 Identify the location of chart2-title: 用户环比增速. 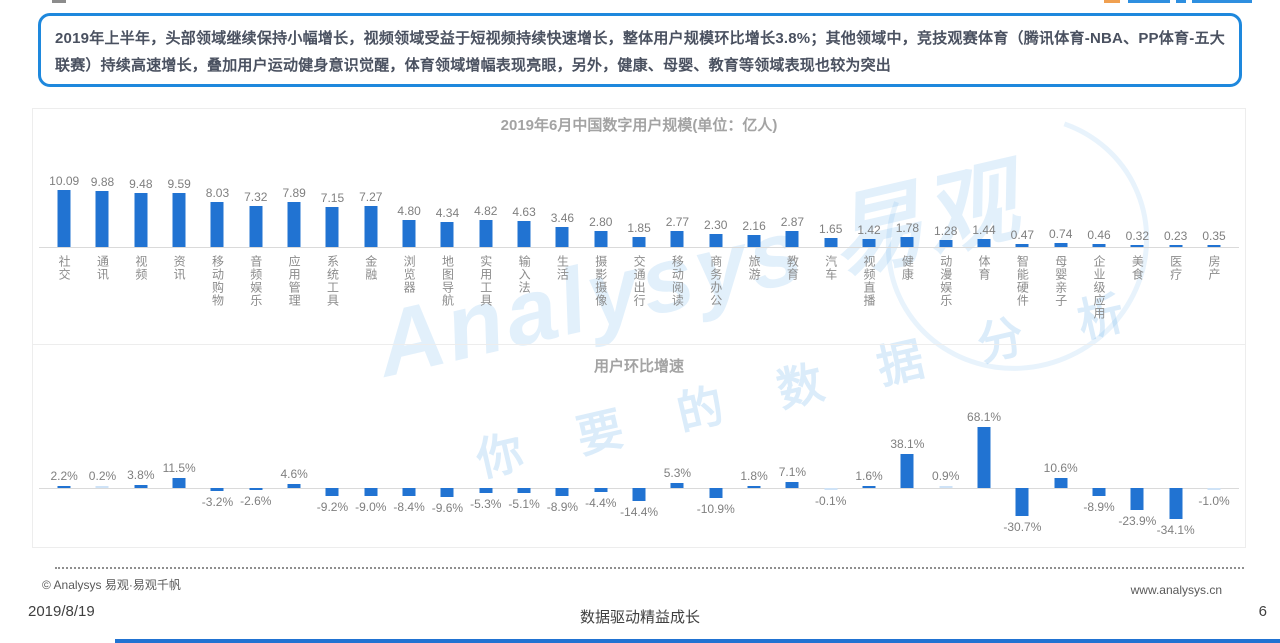
(638, 366).